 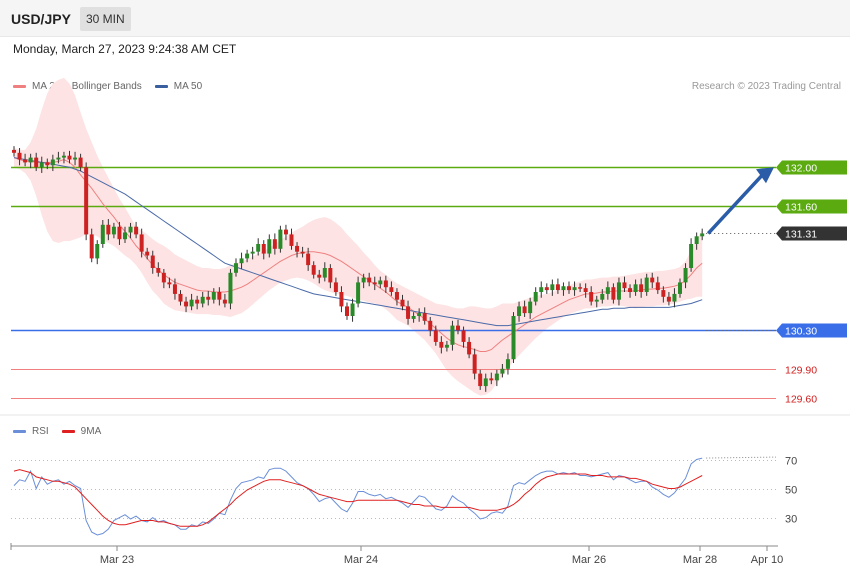 I want to click on legend-label-ma50: MA 50, so click(x=188, y=86).